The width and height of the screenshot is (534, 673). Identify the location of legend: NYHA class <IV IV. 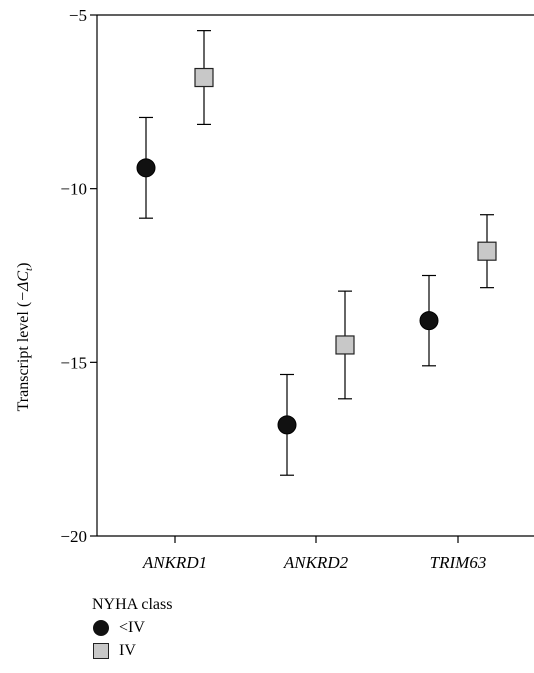
(132, 629).